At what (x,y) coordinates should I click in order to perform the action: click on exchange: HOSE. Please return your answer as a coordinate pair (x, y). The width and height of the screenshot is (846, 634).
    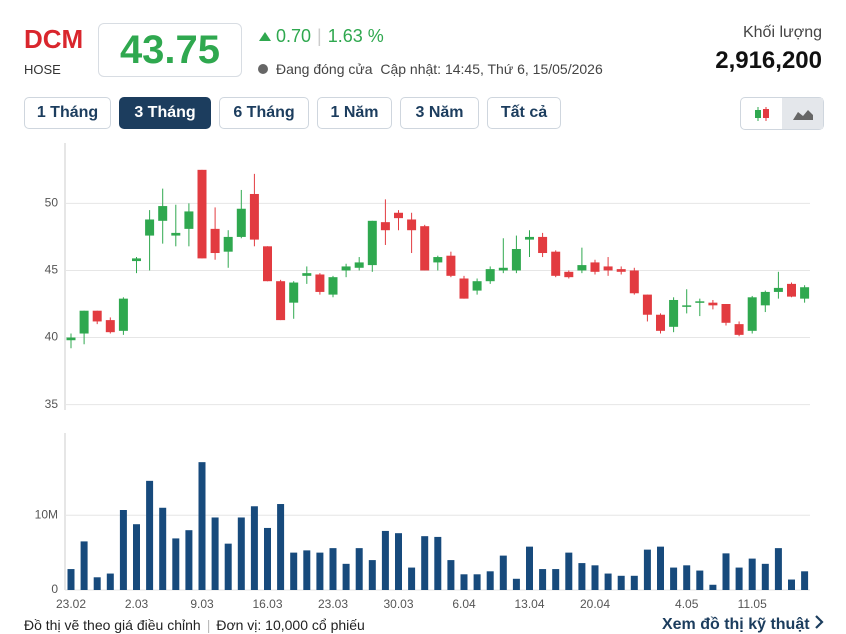
    Looking at the image, I should click on (42, 69).